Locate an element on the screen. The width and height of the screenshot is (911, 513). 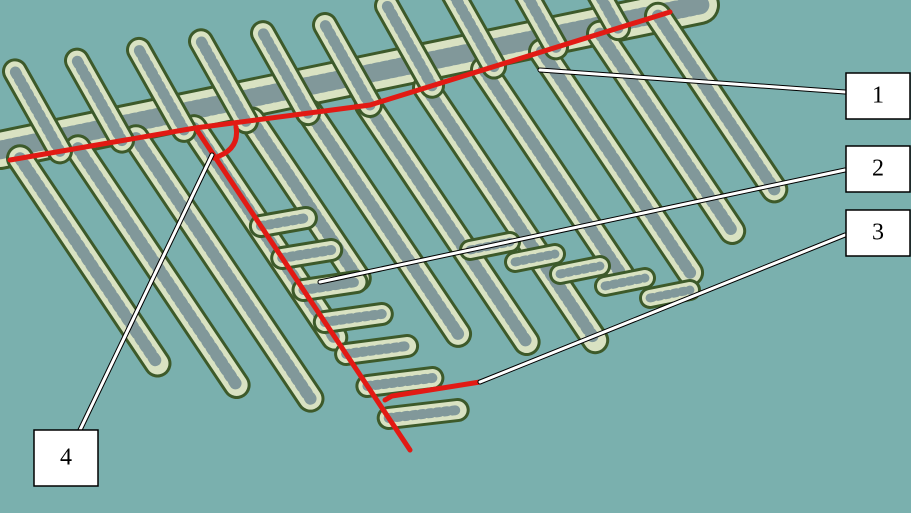
label-box-3: 3 is located at coordinates (878, 233).